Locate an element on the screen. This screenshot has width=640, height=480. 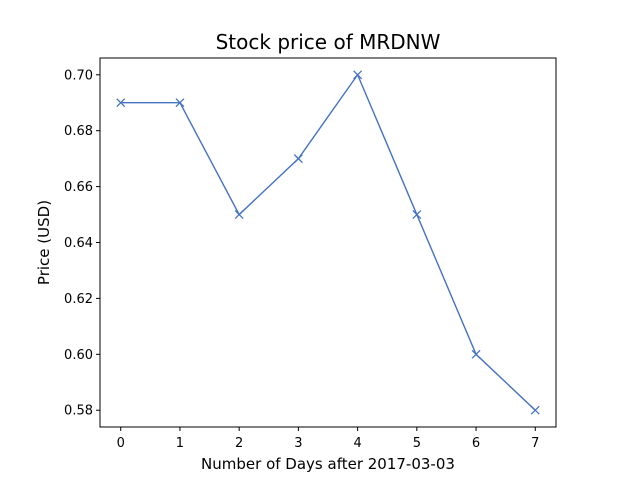
y-tick-label: 0.68 is located at coordinates (78, 131).